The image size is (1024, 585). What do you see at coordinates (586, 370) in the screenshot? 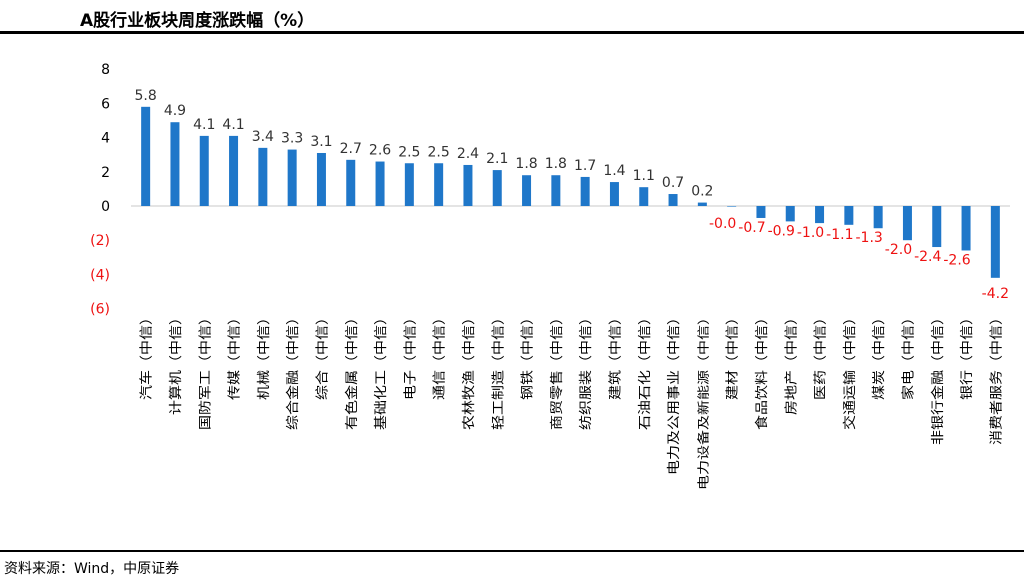
I see `category-label: 纺织服装（中信）` at bounding box center [586, 370].